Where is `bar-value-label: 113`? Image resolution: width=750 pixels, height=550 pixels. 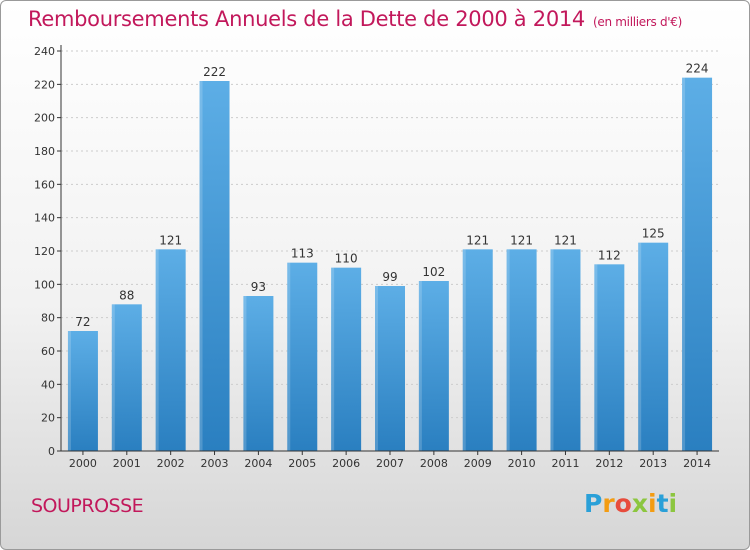
bar-value-label: 113 is located at coordinates (302, 254).